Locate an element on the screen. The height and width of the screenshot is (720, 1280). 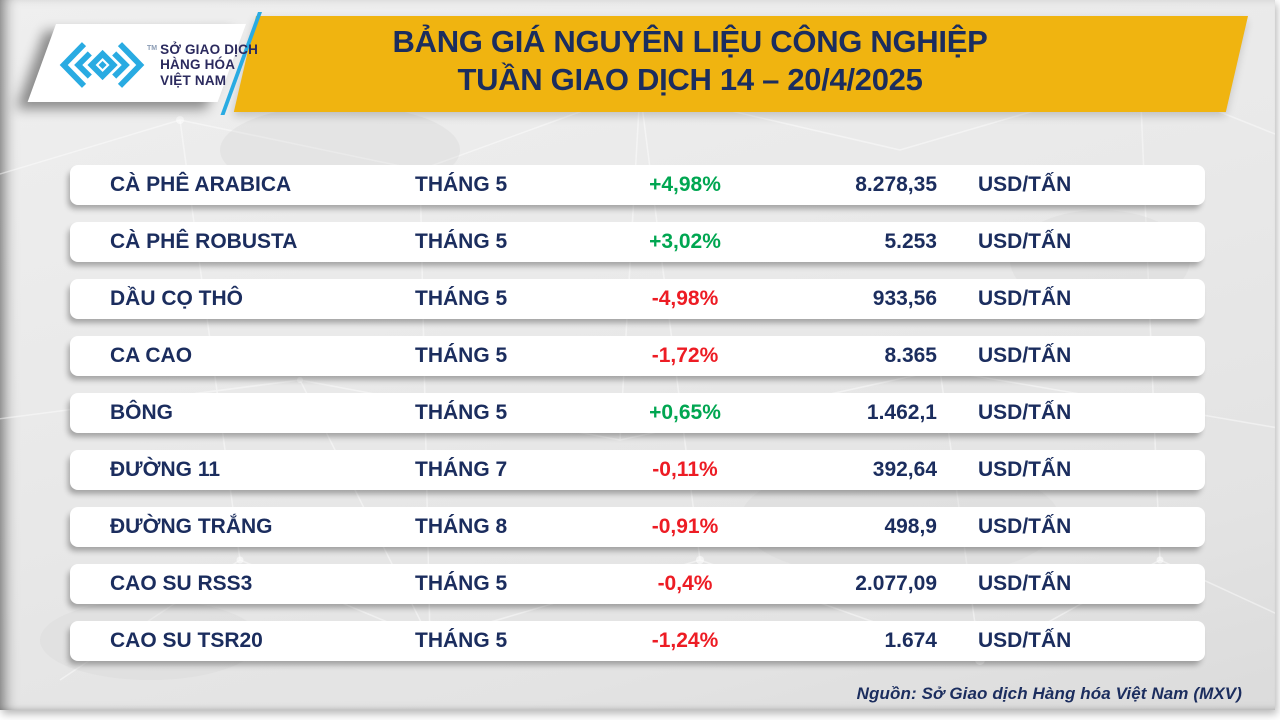
logo-org-line1: SỞ GIAO DỊCH is located at coordinates (209, 49).